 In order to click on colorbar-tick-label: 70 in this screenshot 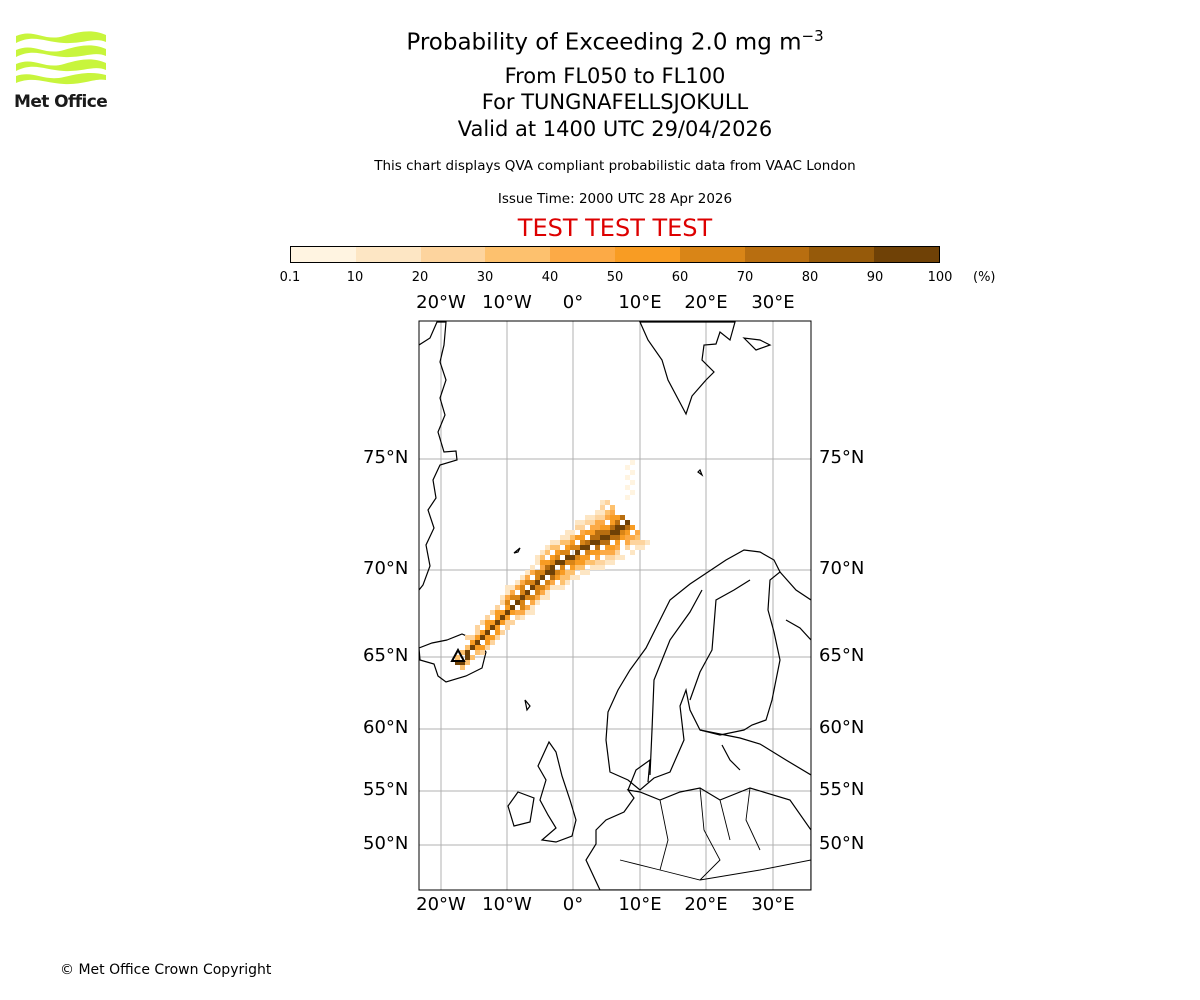, I will do `click(745, 277)`.